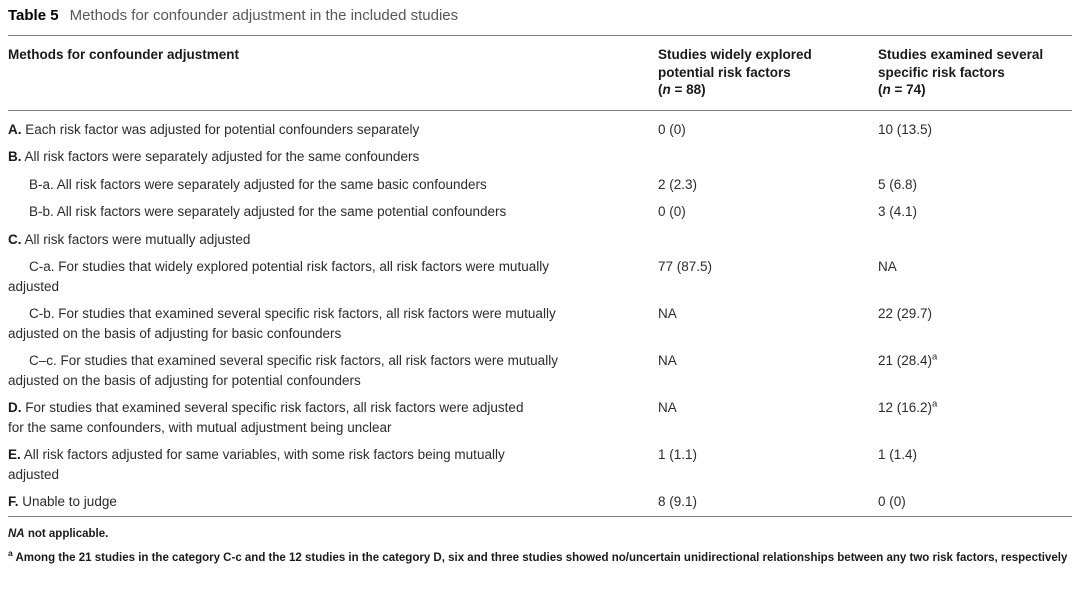 The width and height of the screenshot is (1080, 591). I want to click on value-specific: 12 (16.2)a, so click(908, 406).